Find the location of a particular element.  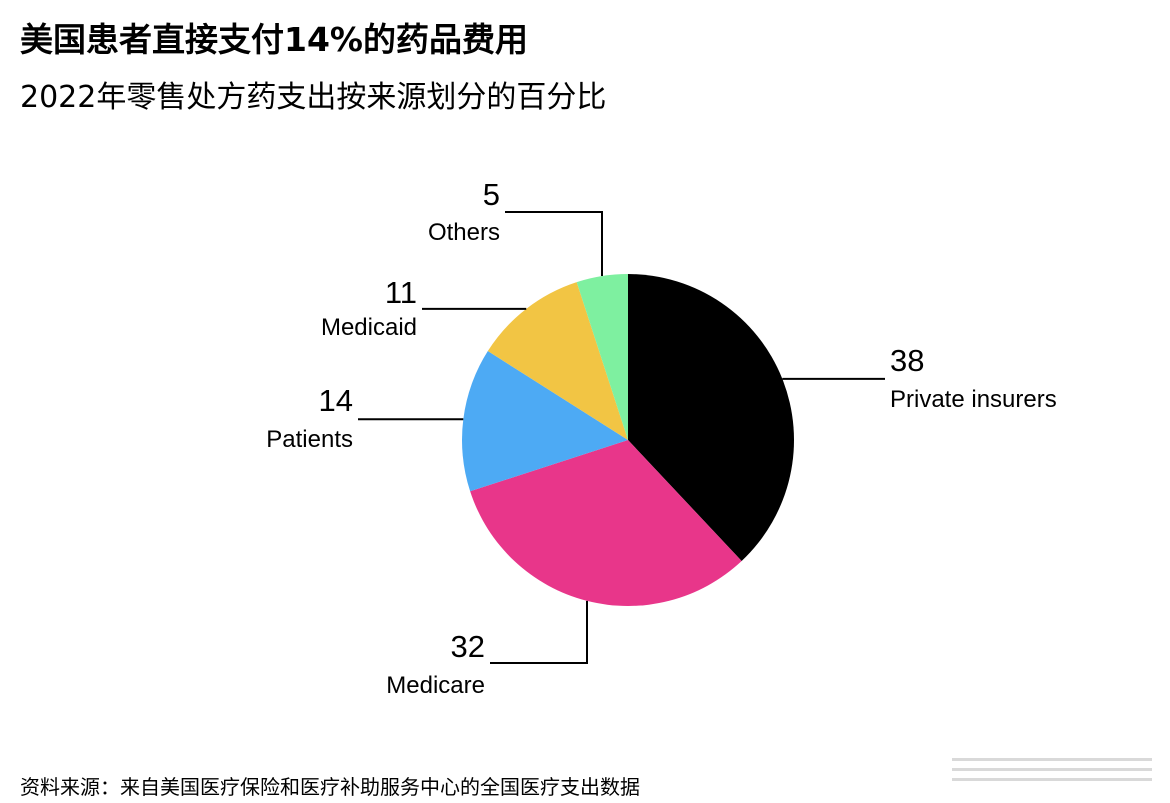

category-label-medicaid: Medicaid is located at coordinates (369, 327).